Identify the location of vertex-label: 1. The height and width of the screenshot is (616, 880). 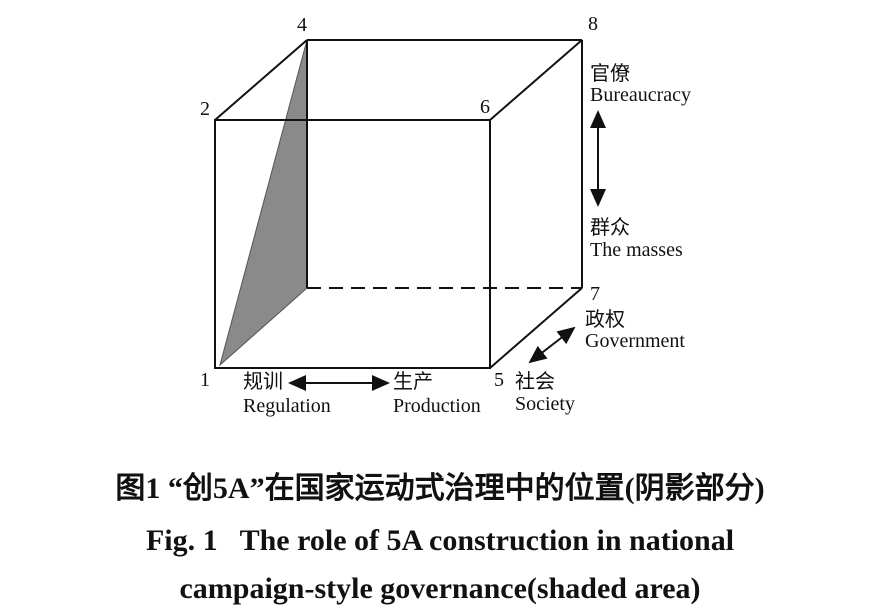
(205, 380).